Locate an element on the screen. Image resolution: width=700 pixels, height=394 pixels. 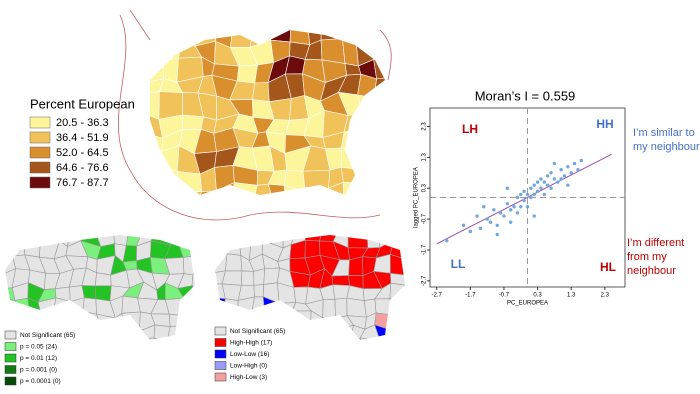
legend-label: 20.5 - 36.3 is located at coordinates (82, 123).